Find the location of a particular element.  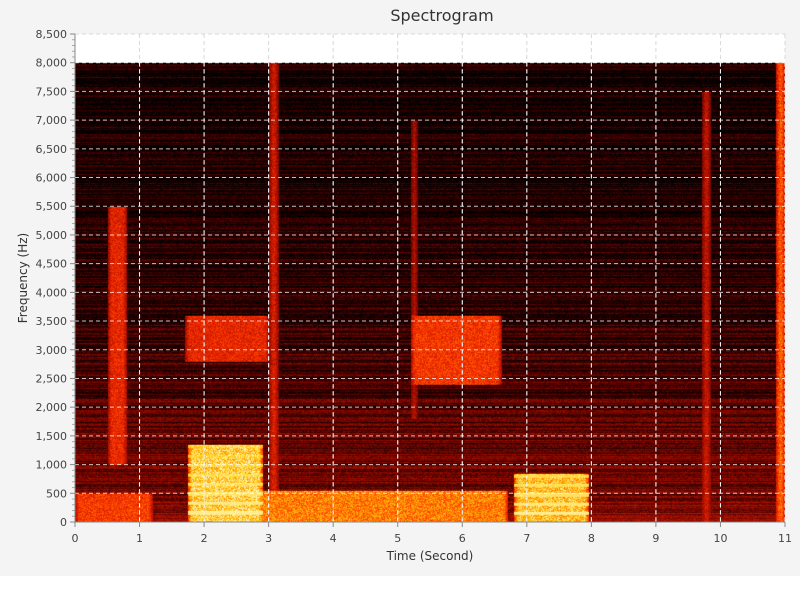

y-tick-label: 1,000 is located at coordinates (52, 465).